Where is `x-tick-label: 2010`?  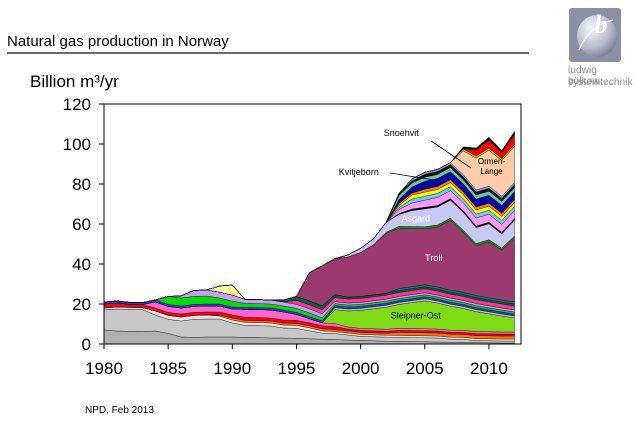
x-tick-label: 2010 is located at coordinates (489, 368).